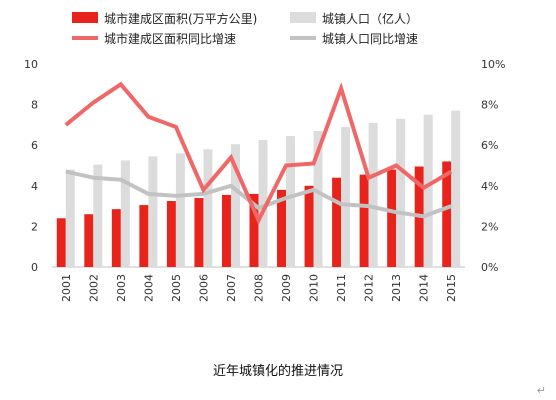 The height and width of the screenshot is (400, 556). I want to click on x-tick-label: 2014, so click(424, 288).